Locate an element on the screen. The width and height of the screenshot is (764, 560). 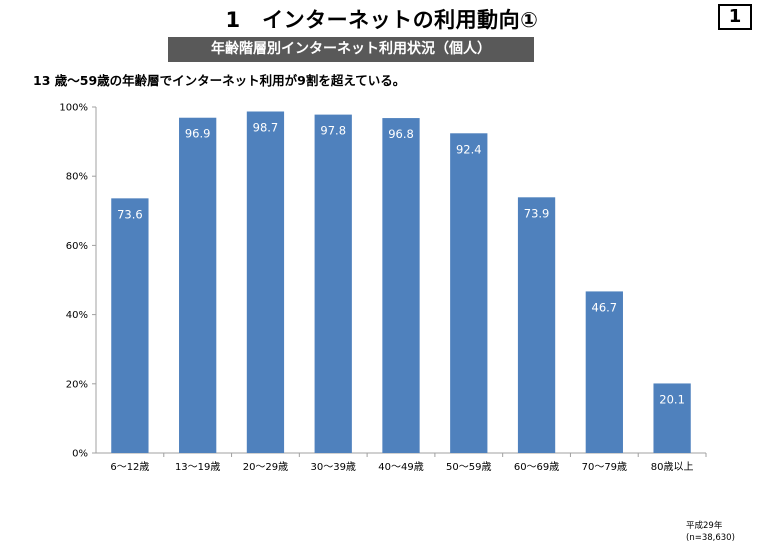
x-tick-label: 20～29歳 is located at coordinates (265, 467).